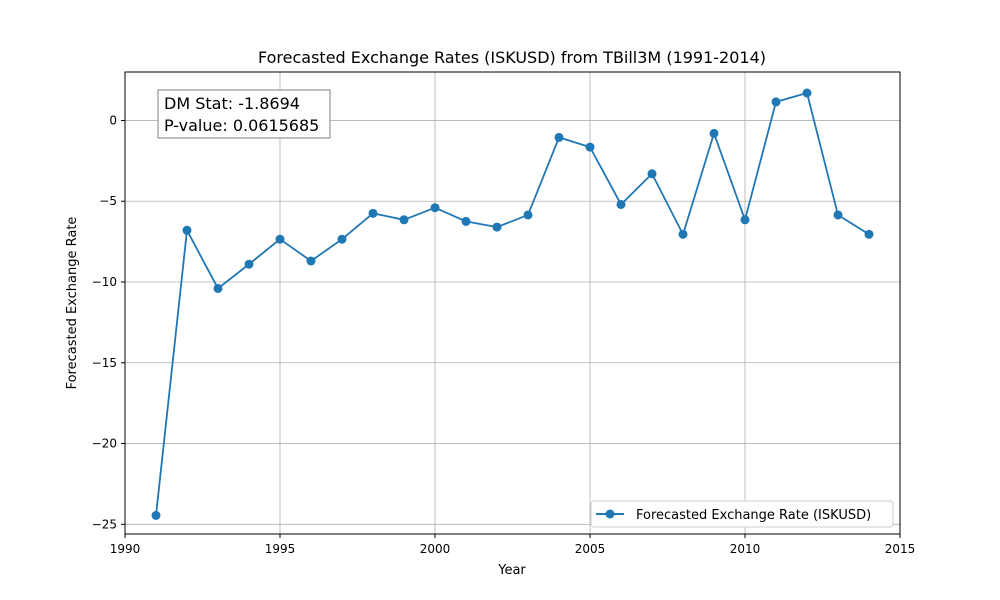  Describe the element at coordinates (435, 549) in the screenshot. I see `x-tick-label: 2000` at that location.